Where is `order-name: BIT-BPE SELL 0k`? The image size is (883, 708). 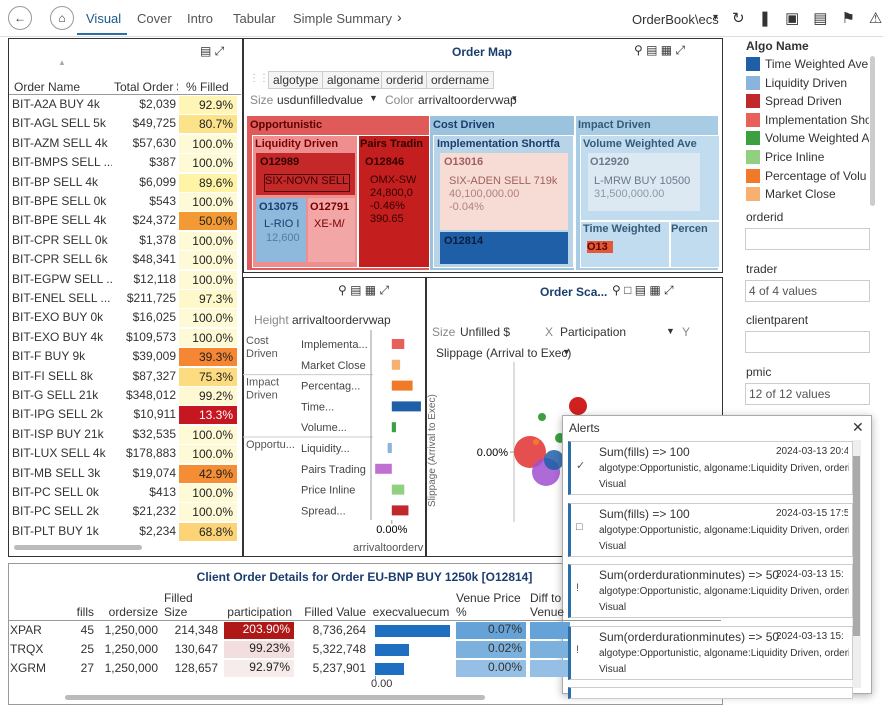
order-name: BIT-BPE SELL 0k is located at coordinates (59, 201).